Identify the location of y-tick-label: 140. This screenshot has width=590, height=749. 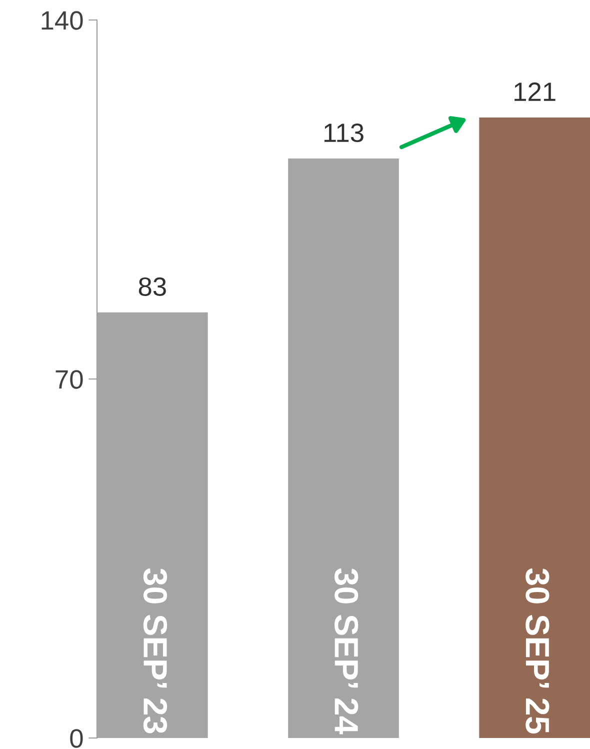
(62, 20).